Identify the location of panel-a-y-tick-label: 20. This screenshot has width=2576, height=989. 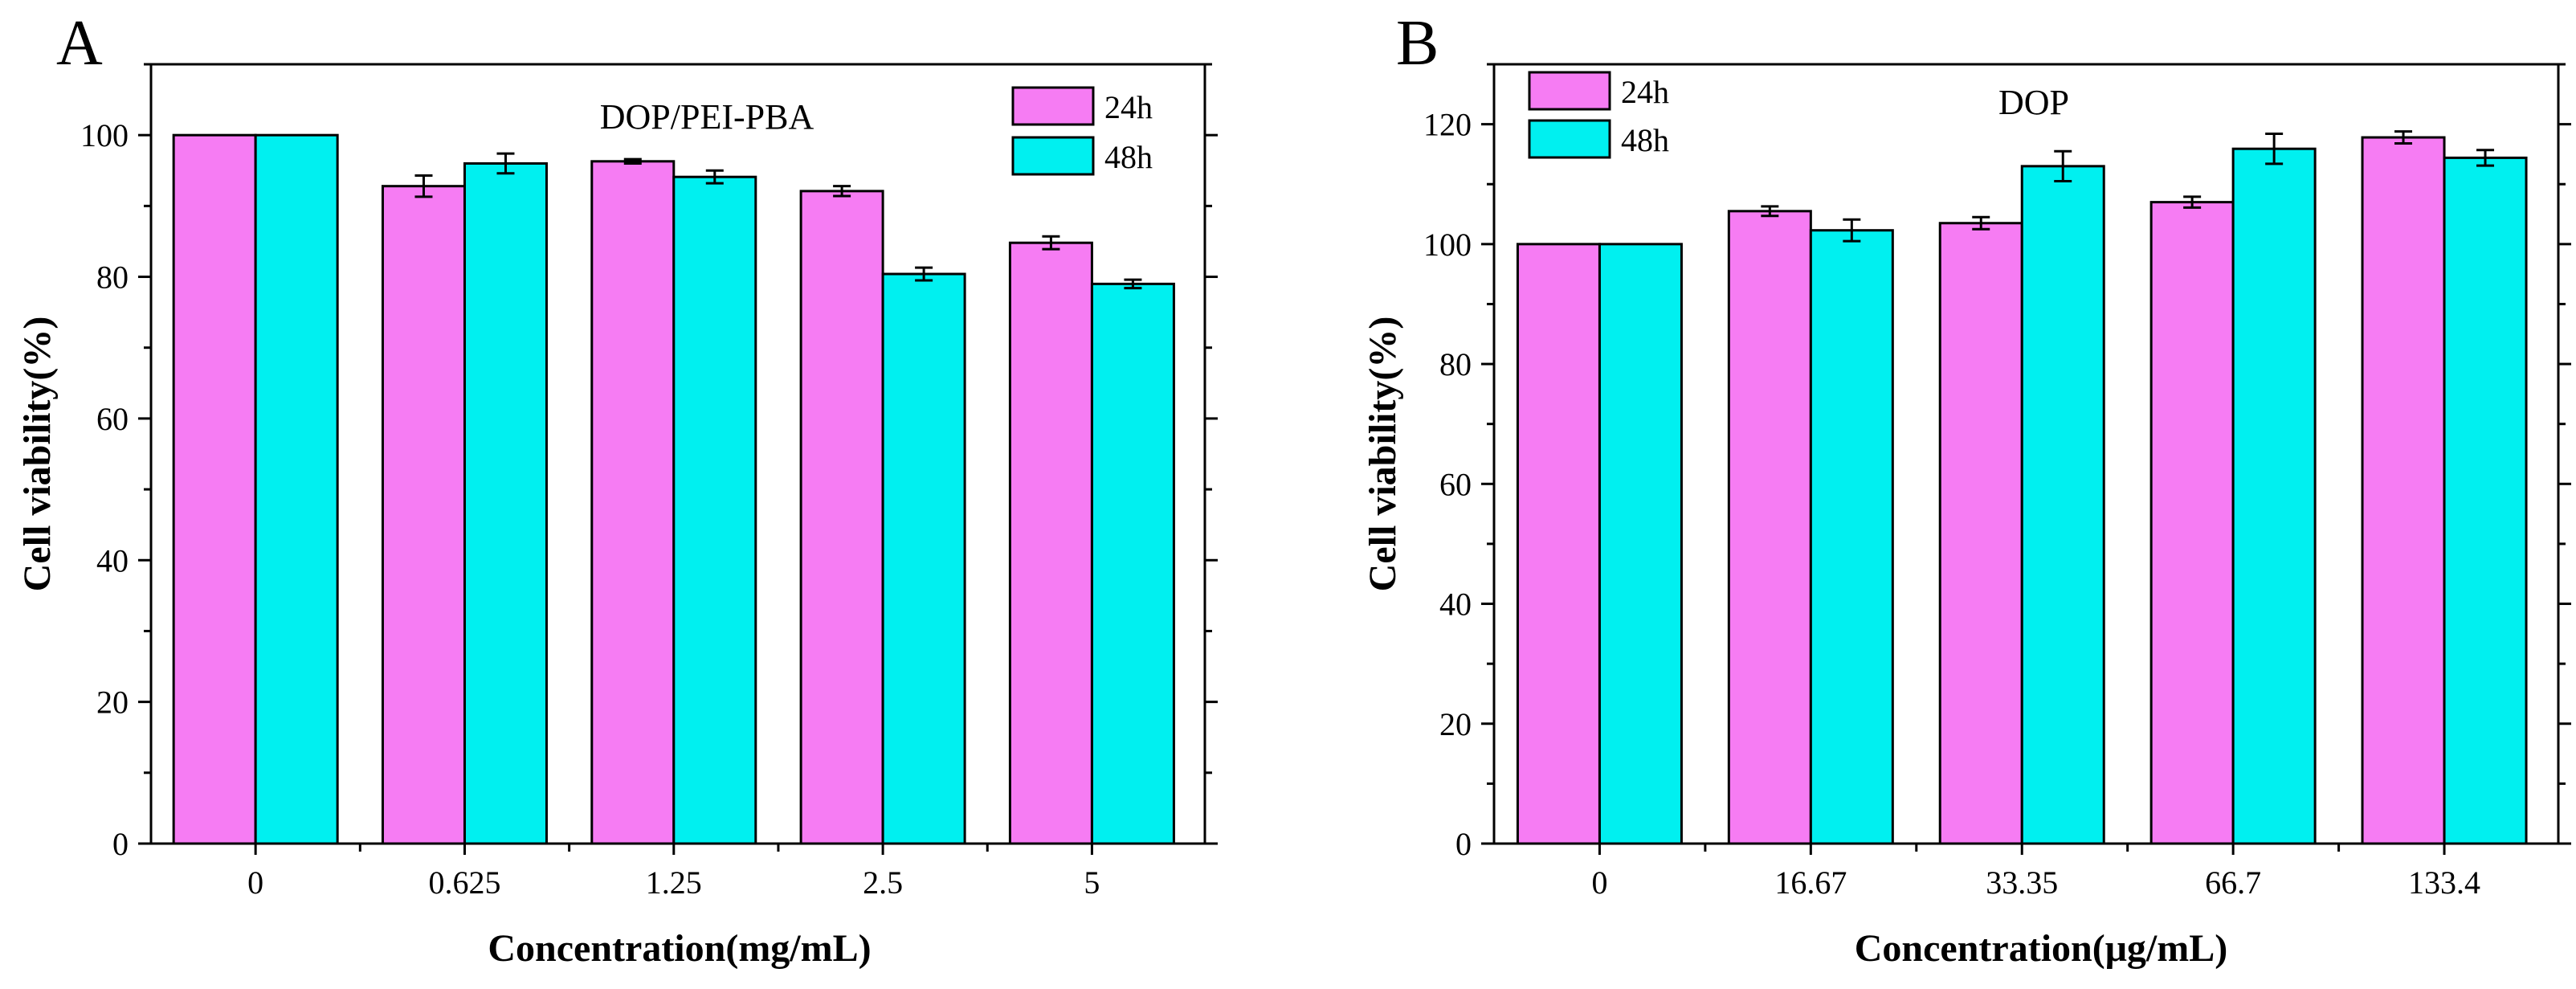
(112, 703).